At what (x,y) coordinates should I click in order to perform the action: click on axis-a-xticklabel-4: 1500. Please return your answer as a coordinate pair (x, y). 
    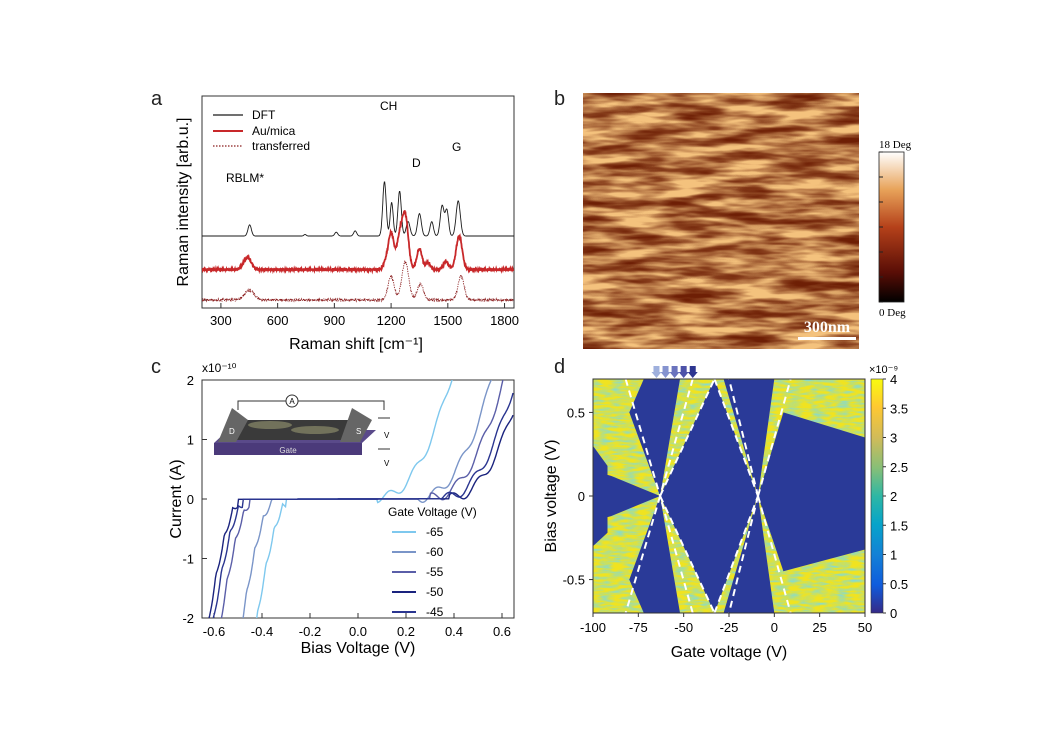
    Looking at the image, I should click on (447, 320).